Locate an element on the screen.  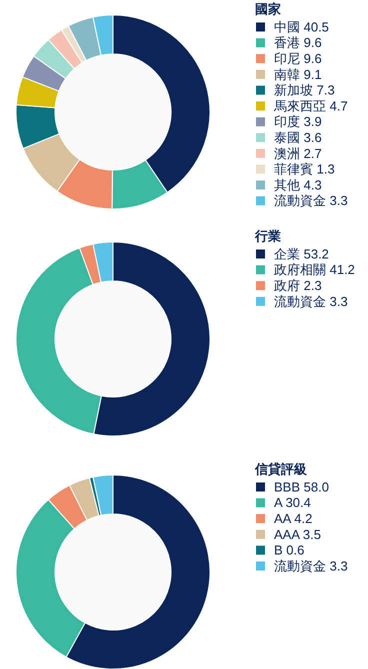
data-label: 41.2 is located at coordinates (342, 270).